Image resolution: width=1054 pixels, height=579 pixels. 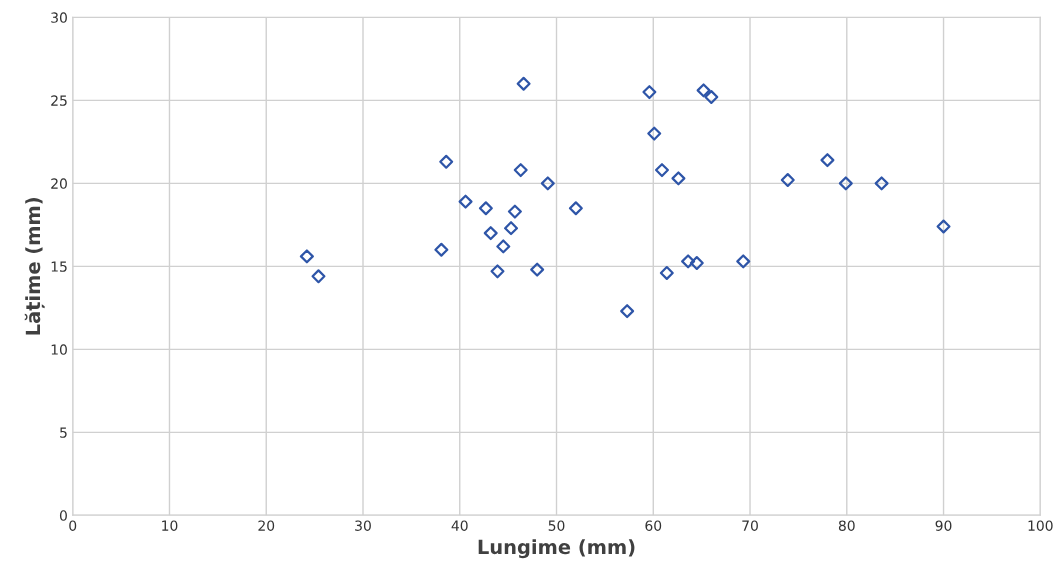 I want to click on x-tick-label: 50, so click(x=556, y=525).